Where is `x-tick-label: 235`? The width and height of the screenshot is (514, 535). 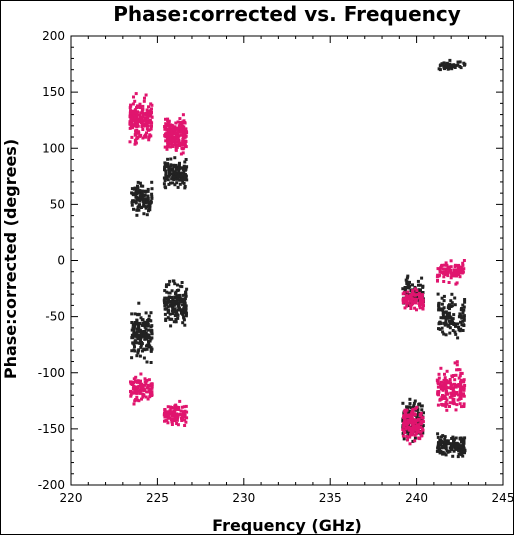 x-tick-label: 235 is located at coordinates (330, 498).